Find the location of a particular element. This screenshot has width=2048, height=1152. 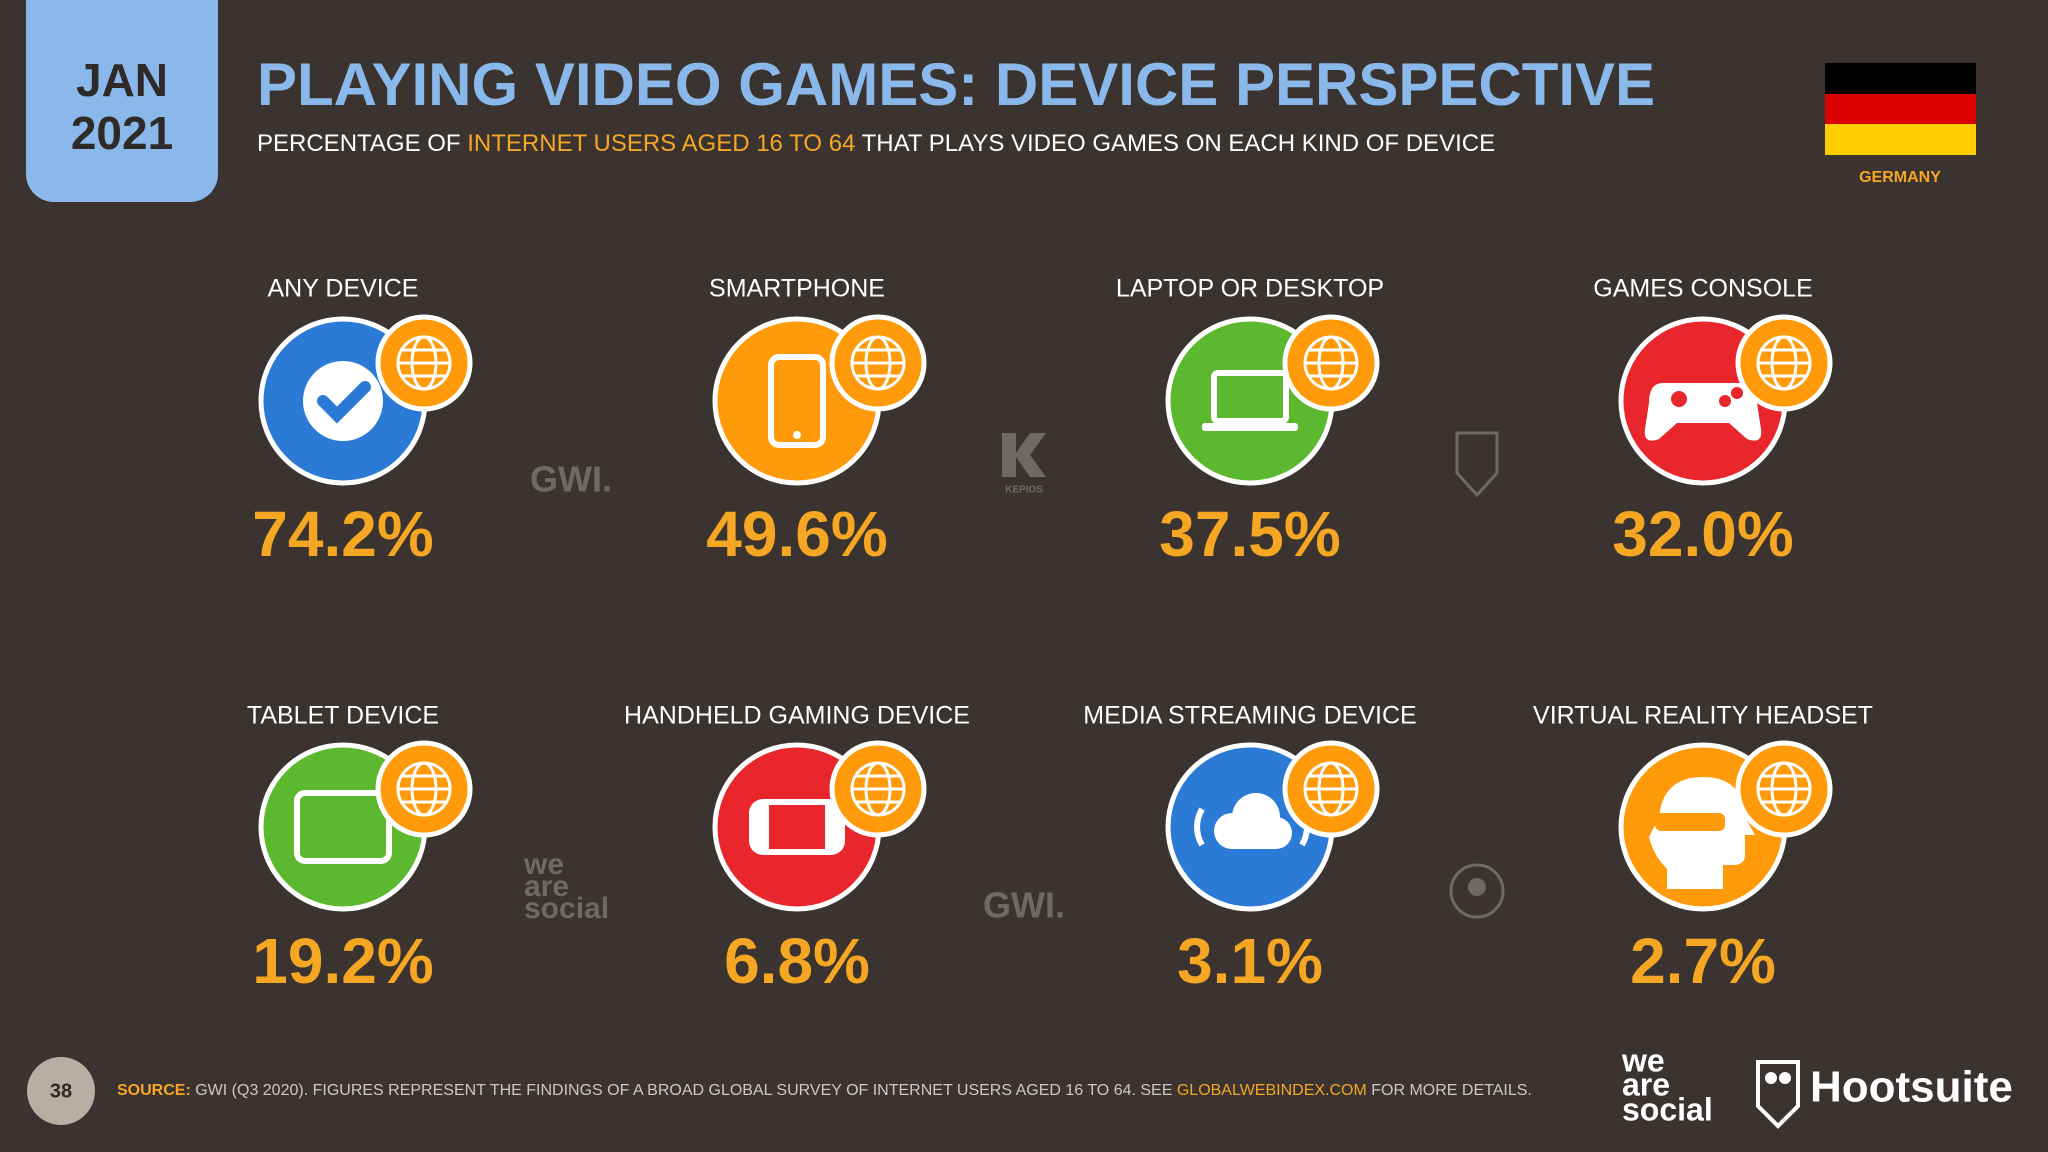

stat-value: 6.8% is located at coordinates (797, 961).